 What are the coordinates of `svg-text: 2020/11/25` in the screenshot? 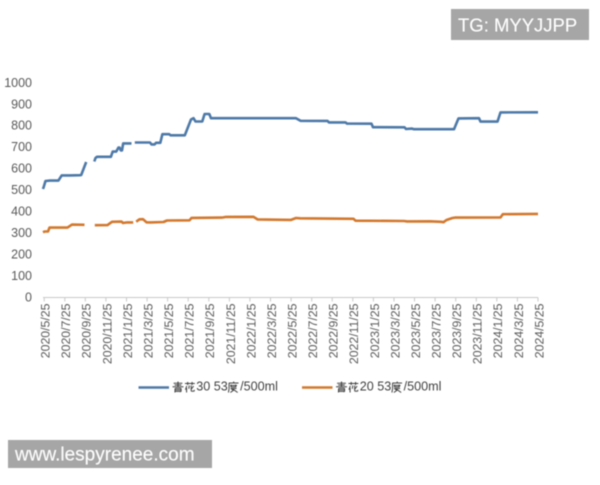 It's located at (107, 333).